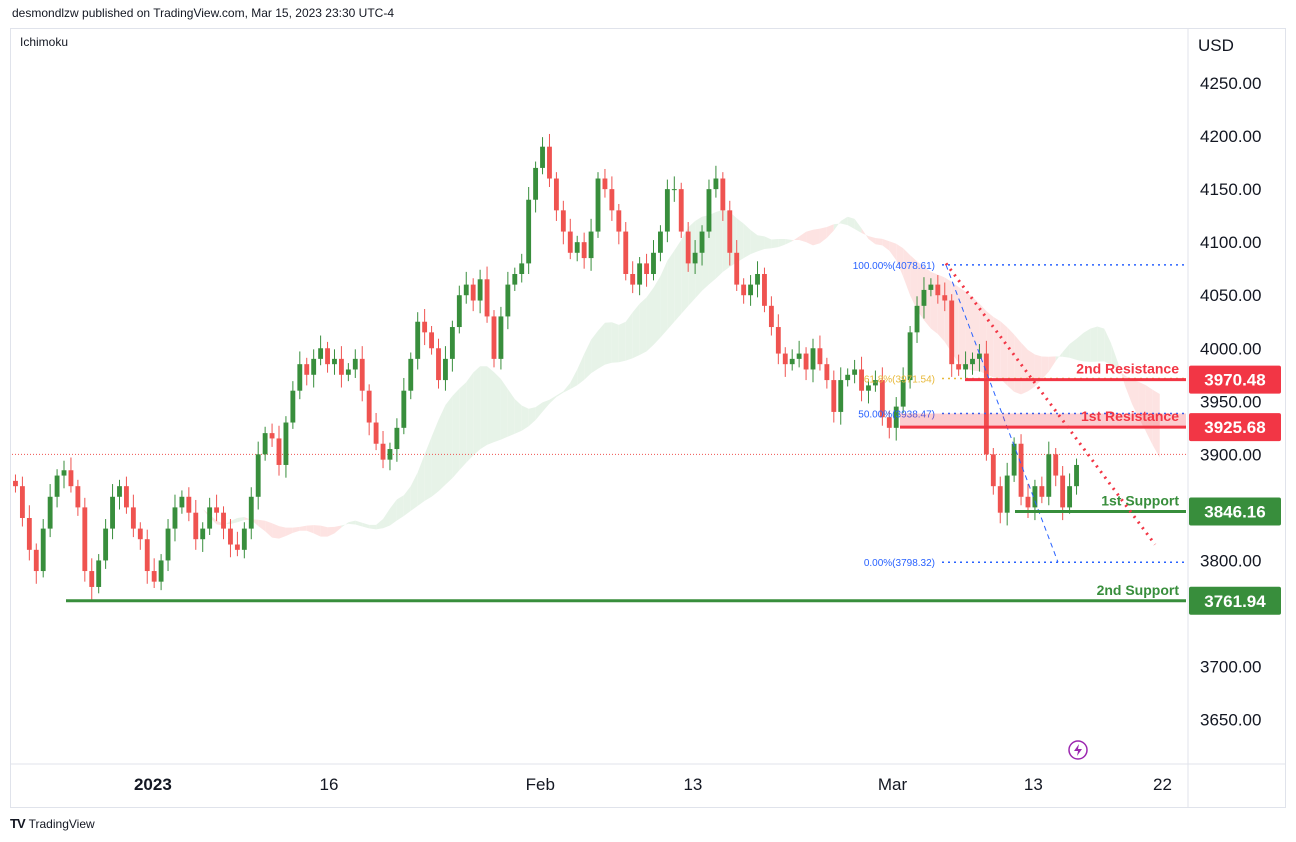 Image resolution: width=1296 pixels, height=842 pixels. What do you see at coordinates (18, 823) in the screenshot?
I see `tradingview-logo-icon: TV` at bounding box center [18, 823].